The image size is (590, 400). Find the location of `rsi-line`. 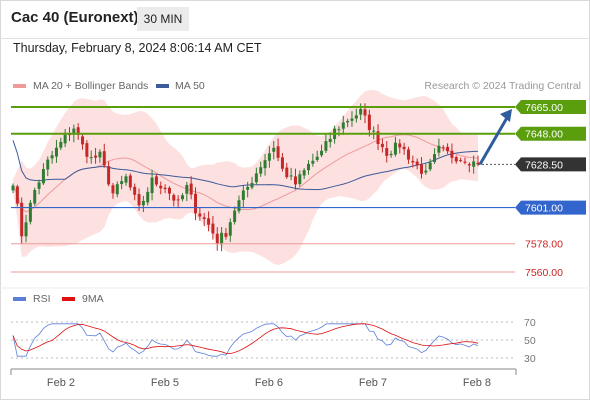

rsi-line is located at coordinates (245, 340).